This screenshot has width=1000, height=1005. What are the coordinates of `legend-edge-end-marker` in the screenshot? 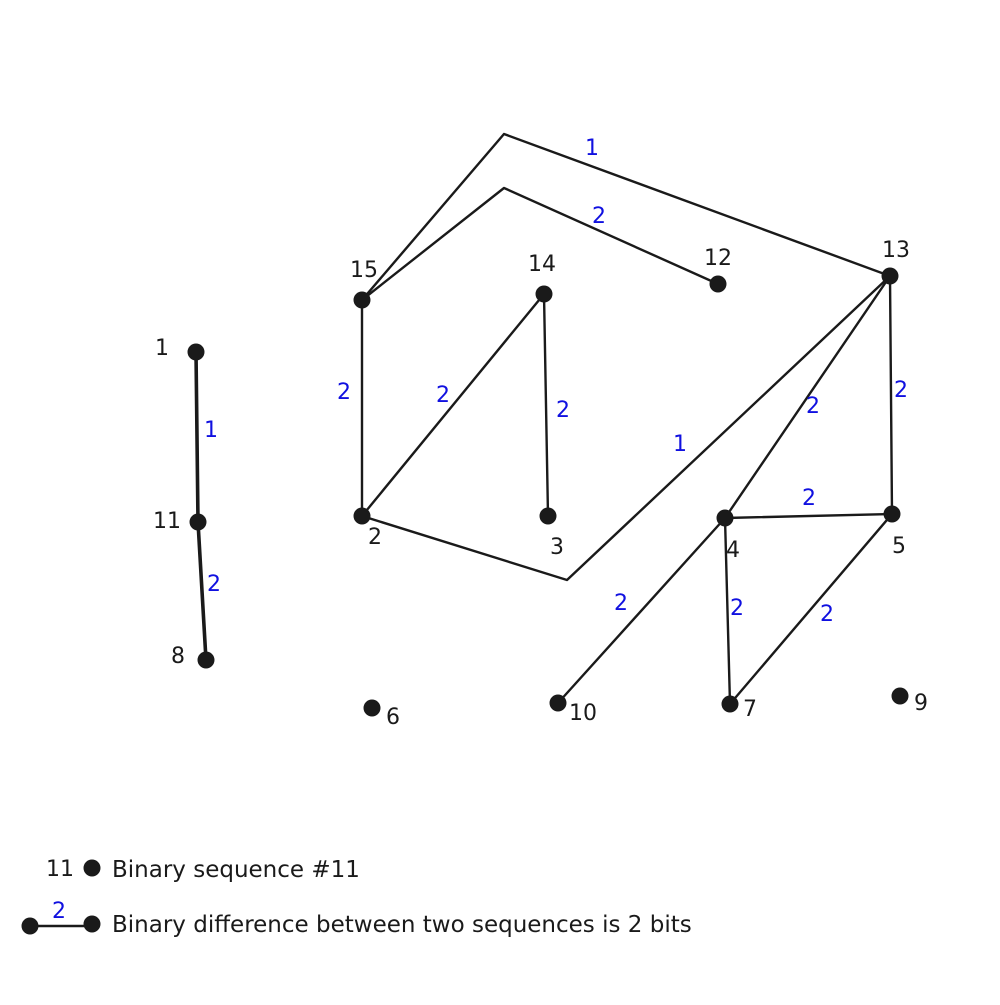 It's located at (92, 924).